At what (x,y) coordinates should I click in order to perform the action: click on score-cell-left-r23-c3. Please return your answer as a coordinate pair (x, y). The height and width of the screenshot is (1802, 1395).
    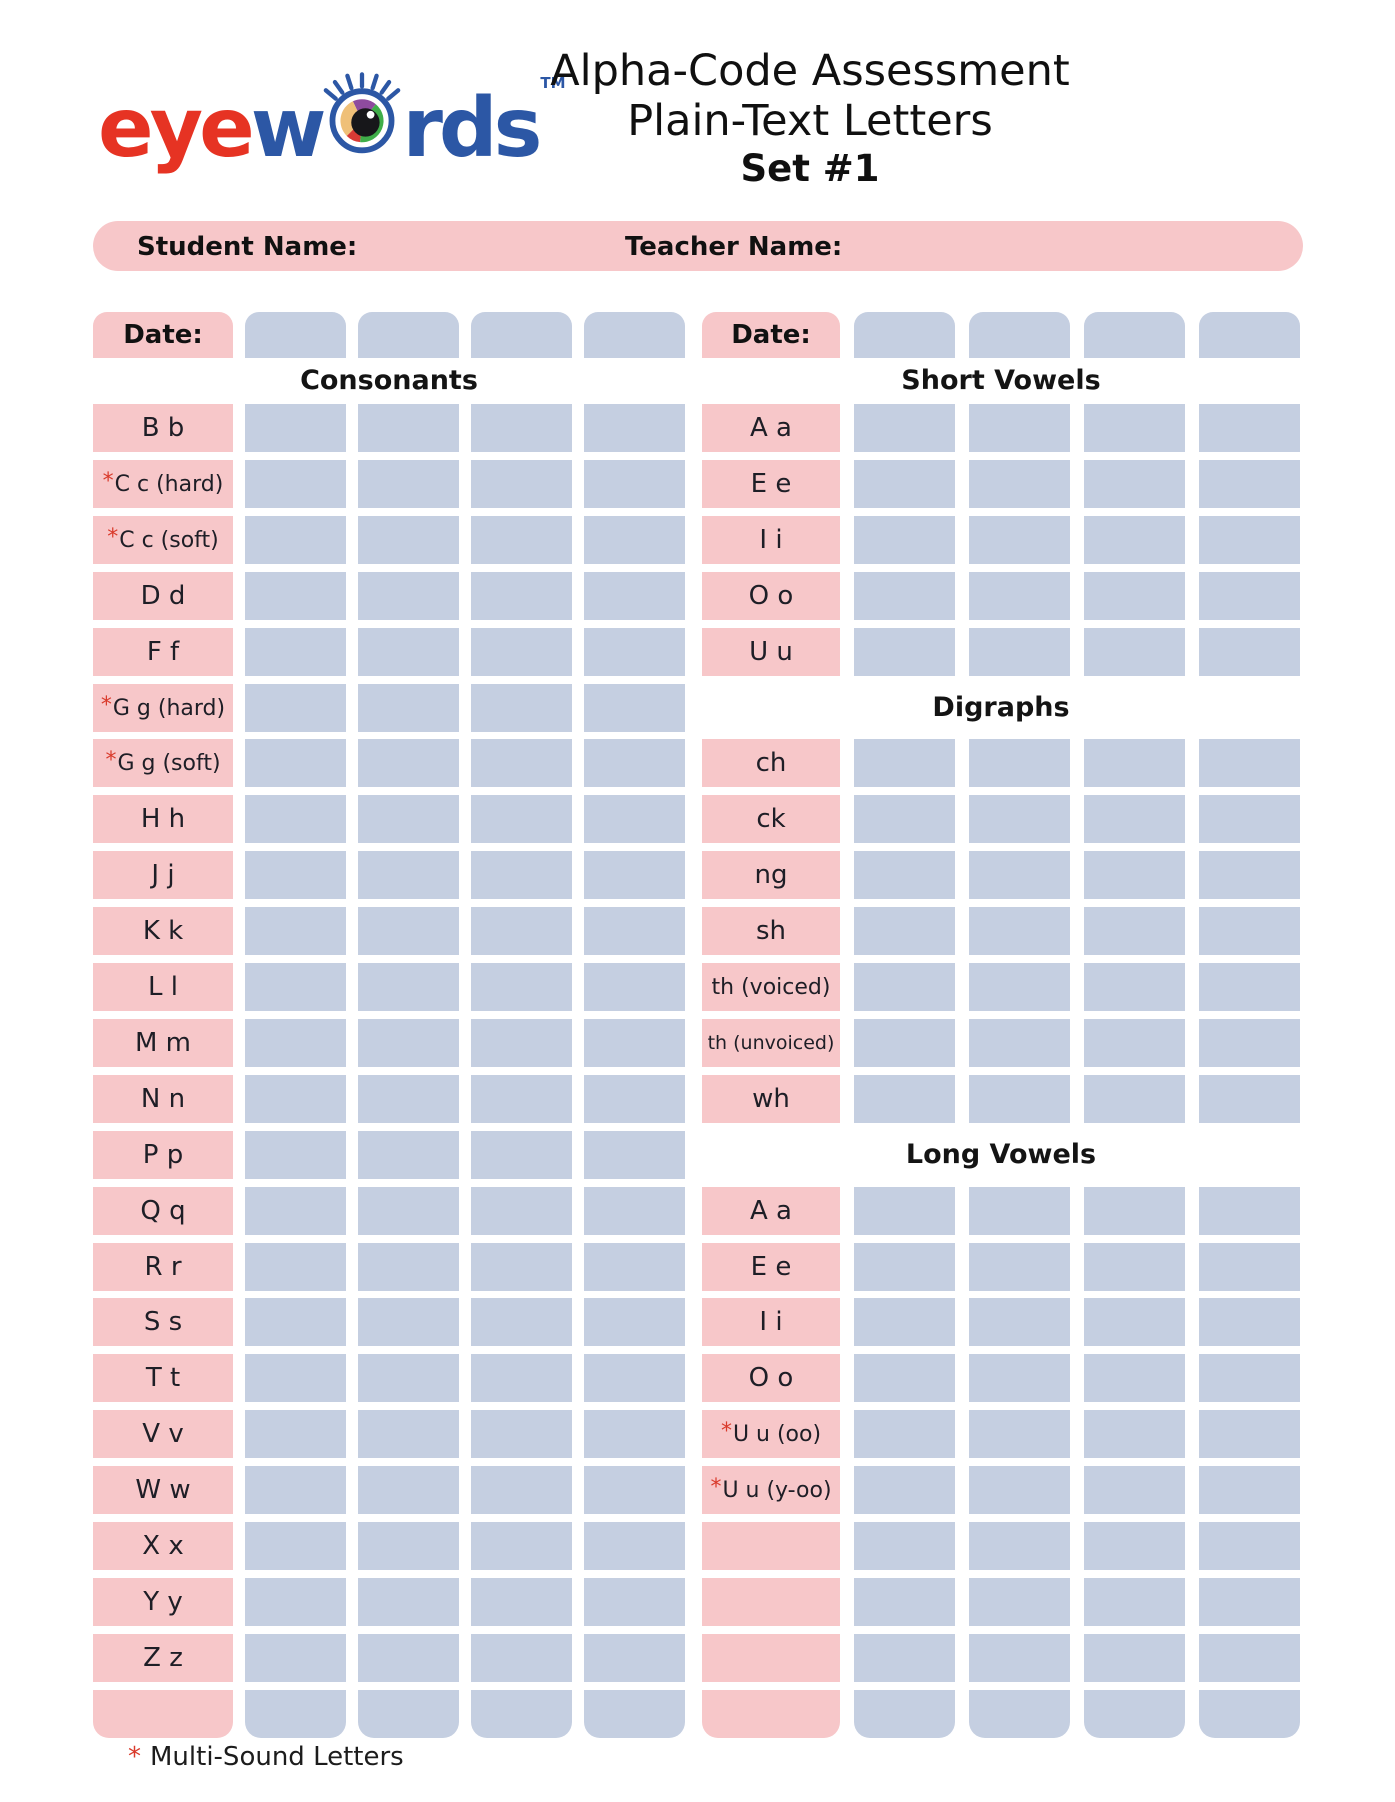
    Looking at the image, I should click on (521, 1658).